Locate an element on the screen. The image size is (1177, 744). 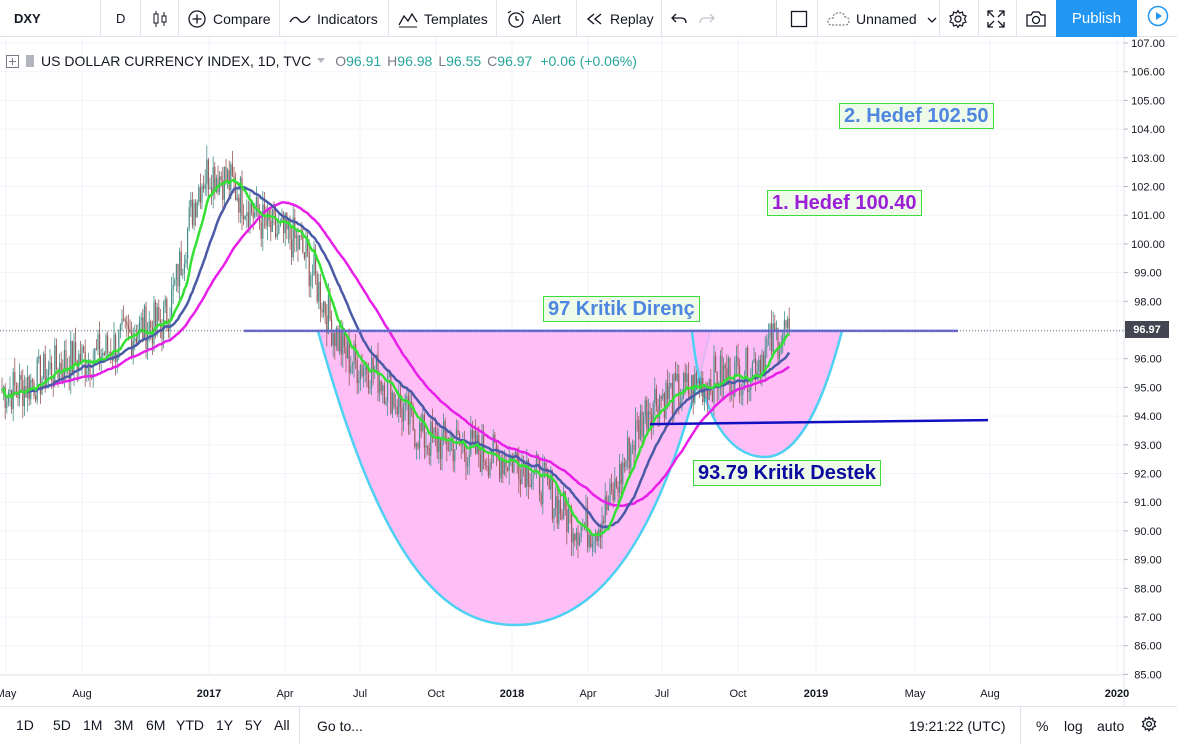
legend-title: US DOLLAR CURRENCY INDEX, 1D, TVC is located at coordinates (176, 61).